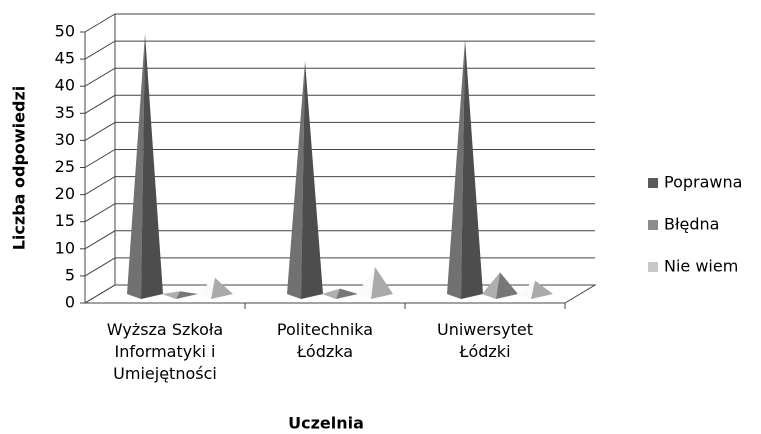  What do you see at coordinates (65, 166) in the screenshot?
I see `y-tick-label: 25` at bounding box center [65, 166].